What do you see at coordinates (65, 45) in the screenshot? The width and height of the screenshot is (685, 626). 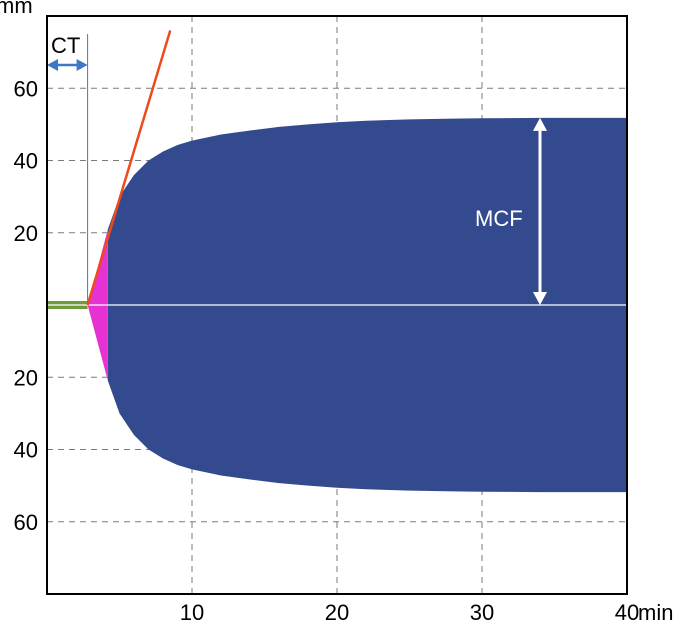 I see `ct-label: CT` at bounding box center [65, 45].